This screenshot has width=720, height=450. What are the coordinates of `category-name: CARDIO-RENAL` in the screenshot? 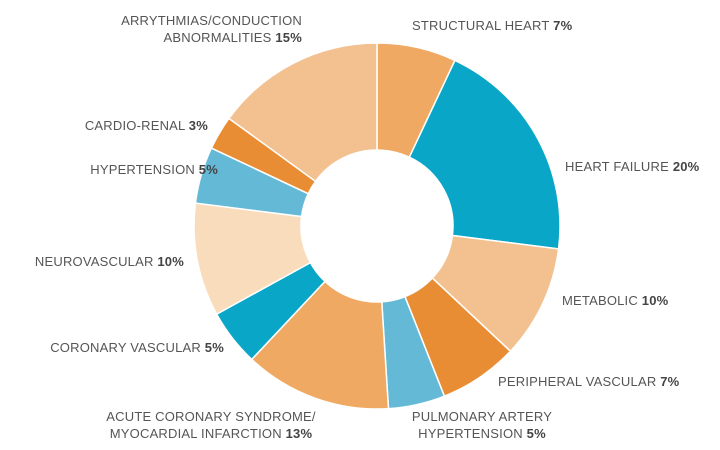 It's located at (134, 125).